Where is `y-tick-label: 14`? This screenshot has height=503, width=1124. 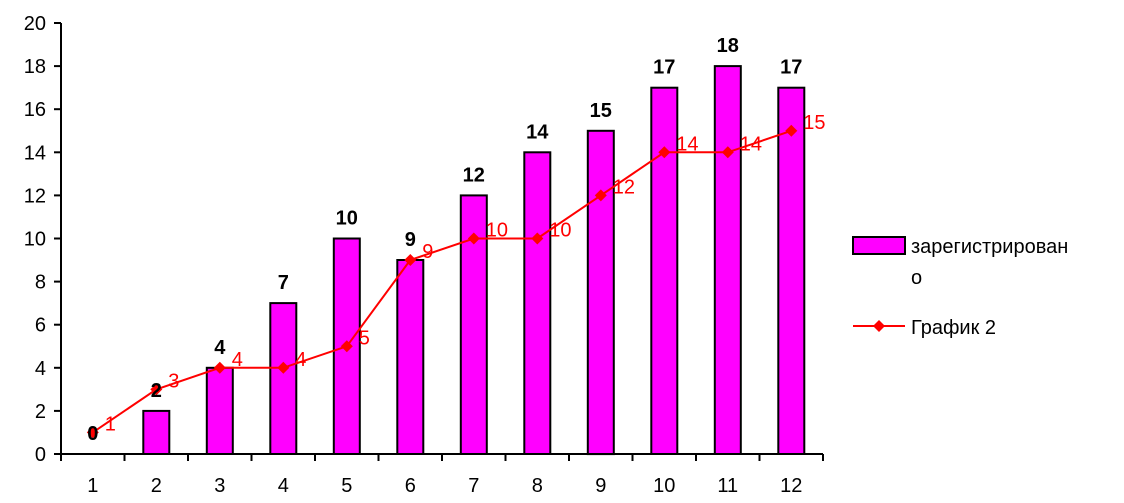
y-tick-label: 14 is located at coordinates (35, 153).